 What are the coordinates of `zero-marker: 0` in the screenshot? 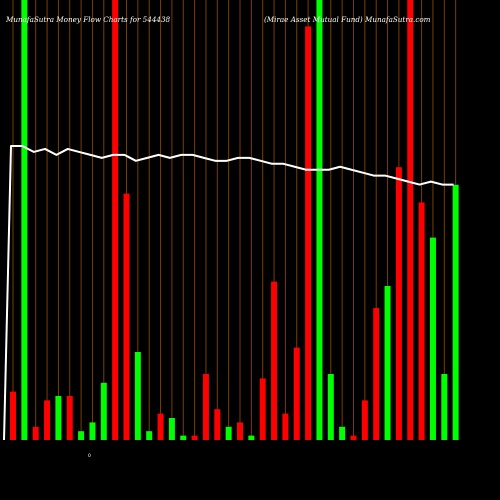 It's located at (89, 456).